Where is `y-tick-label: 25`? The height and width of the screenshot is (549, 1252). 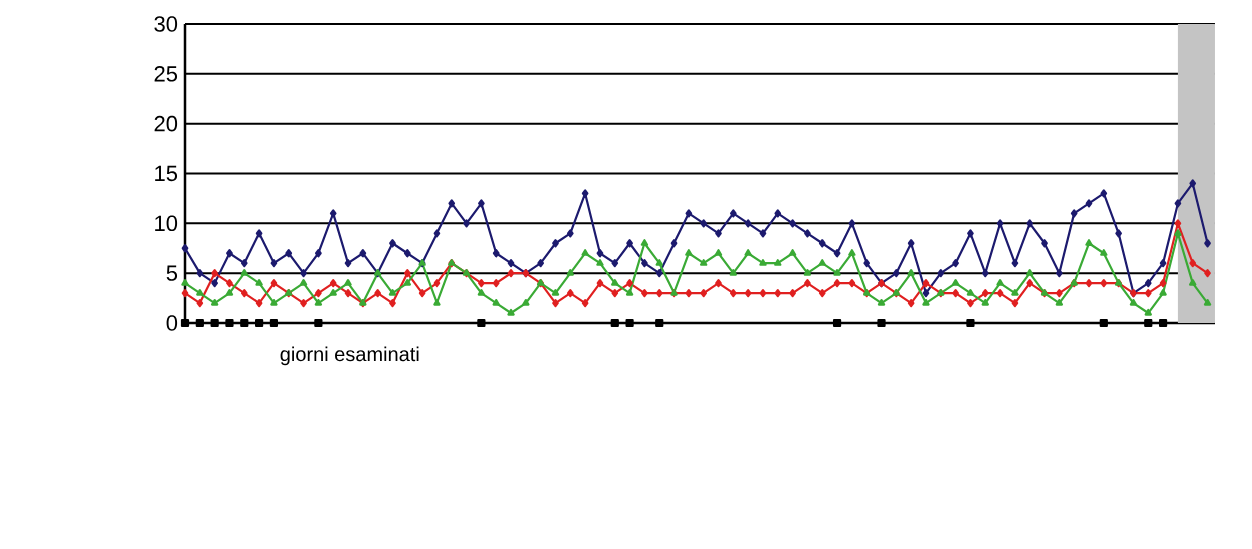
y-tick-label: 25 is located at coordinates (166, 74).